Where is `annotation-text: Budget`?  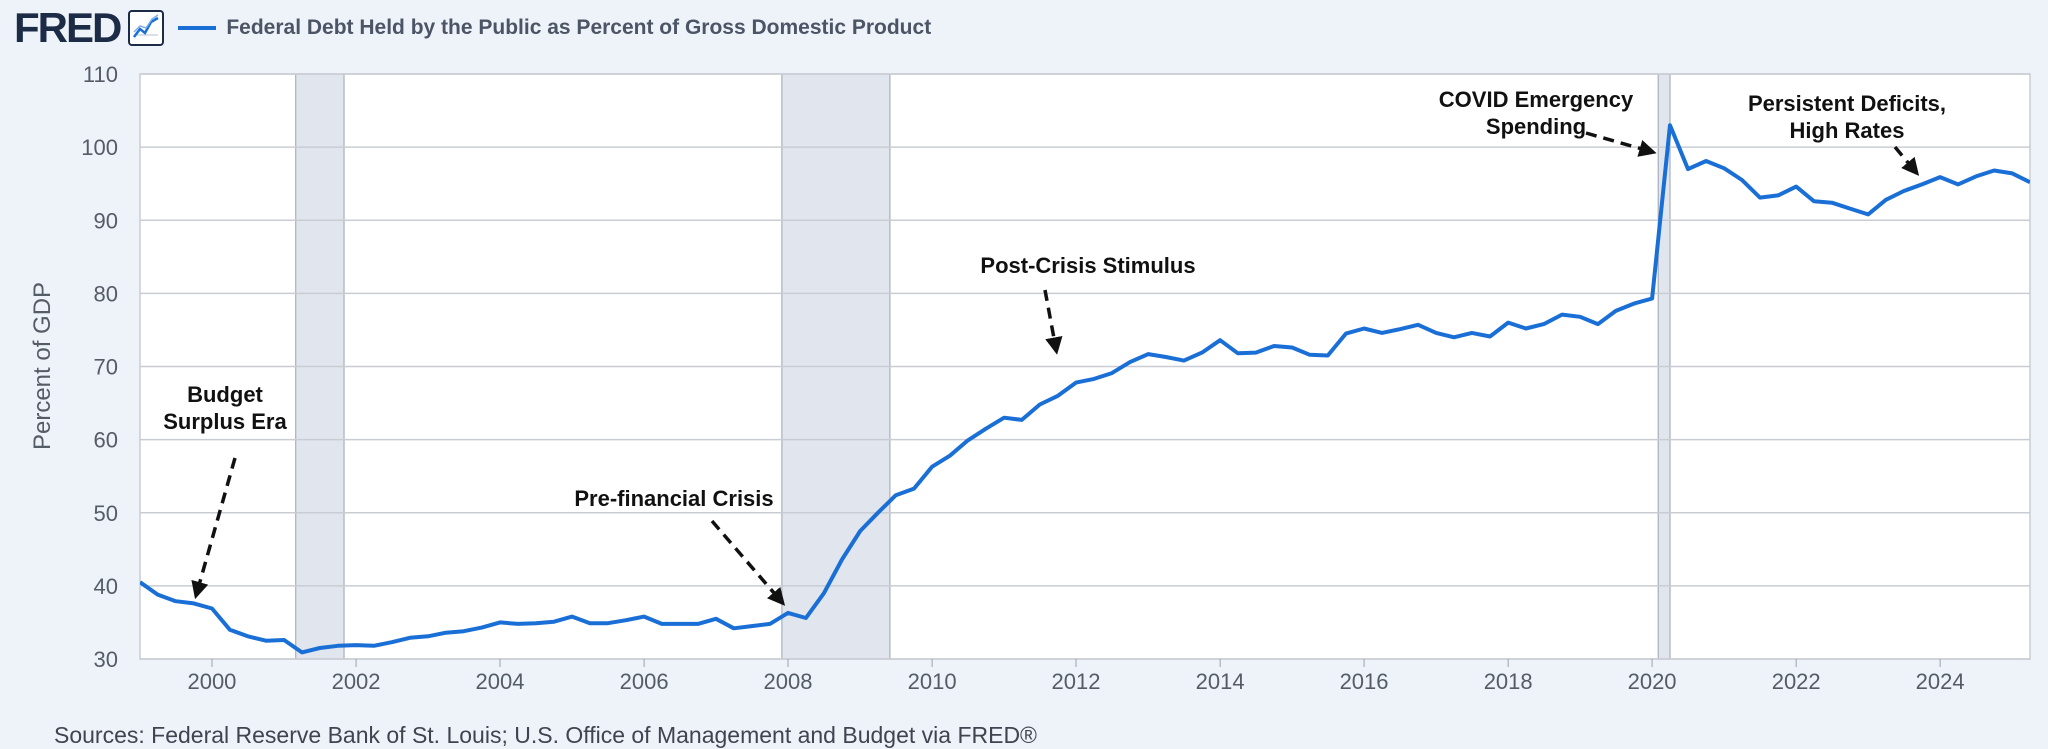 annotation-text: Budget is located at coordinates (225, 394).